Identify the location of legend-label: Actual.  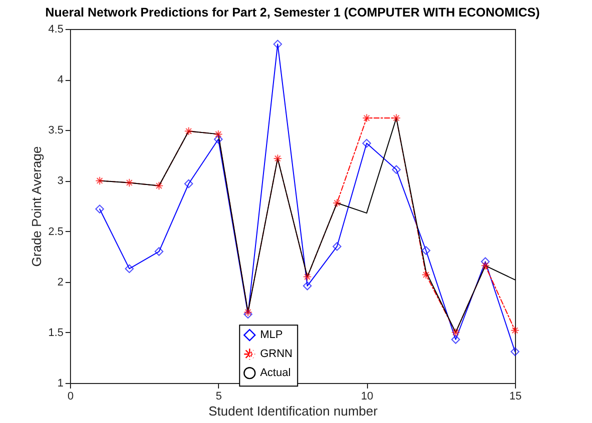
(275, 373).